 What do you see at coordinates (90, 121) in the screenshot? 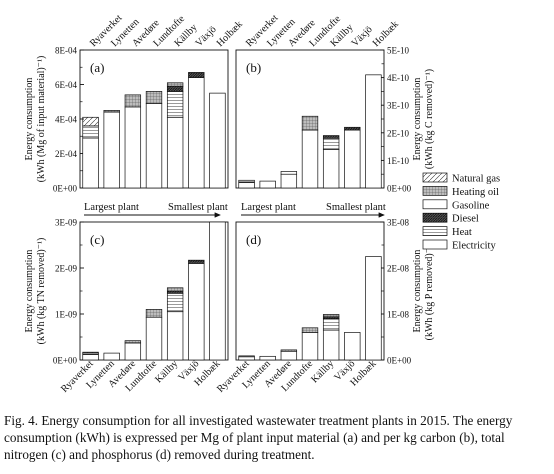
I see `panel-a-segment-ryaverket-natural-gas` at bounding box center [90, 121].